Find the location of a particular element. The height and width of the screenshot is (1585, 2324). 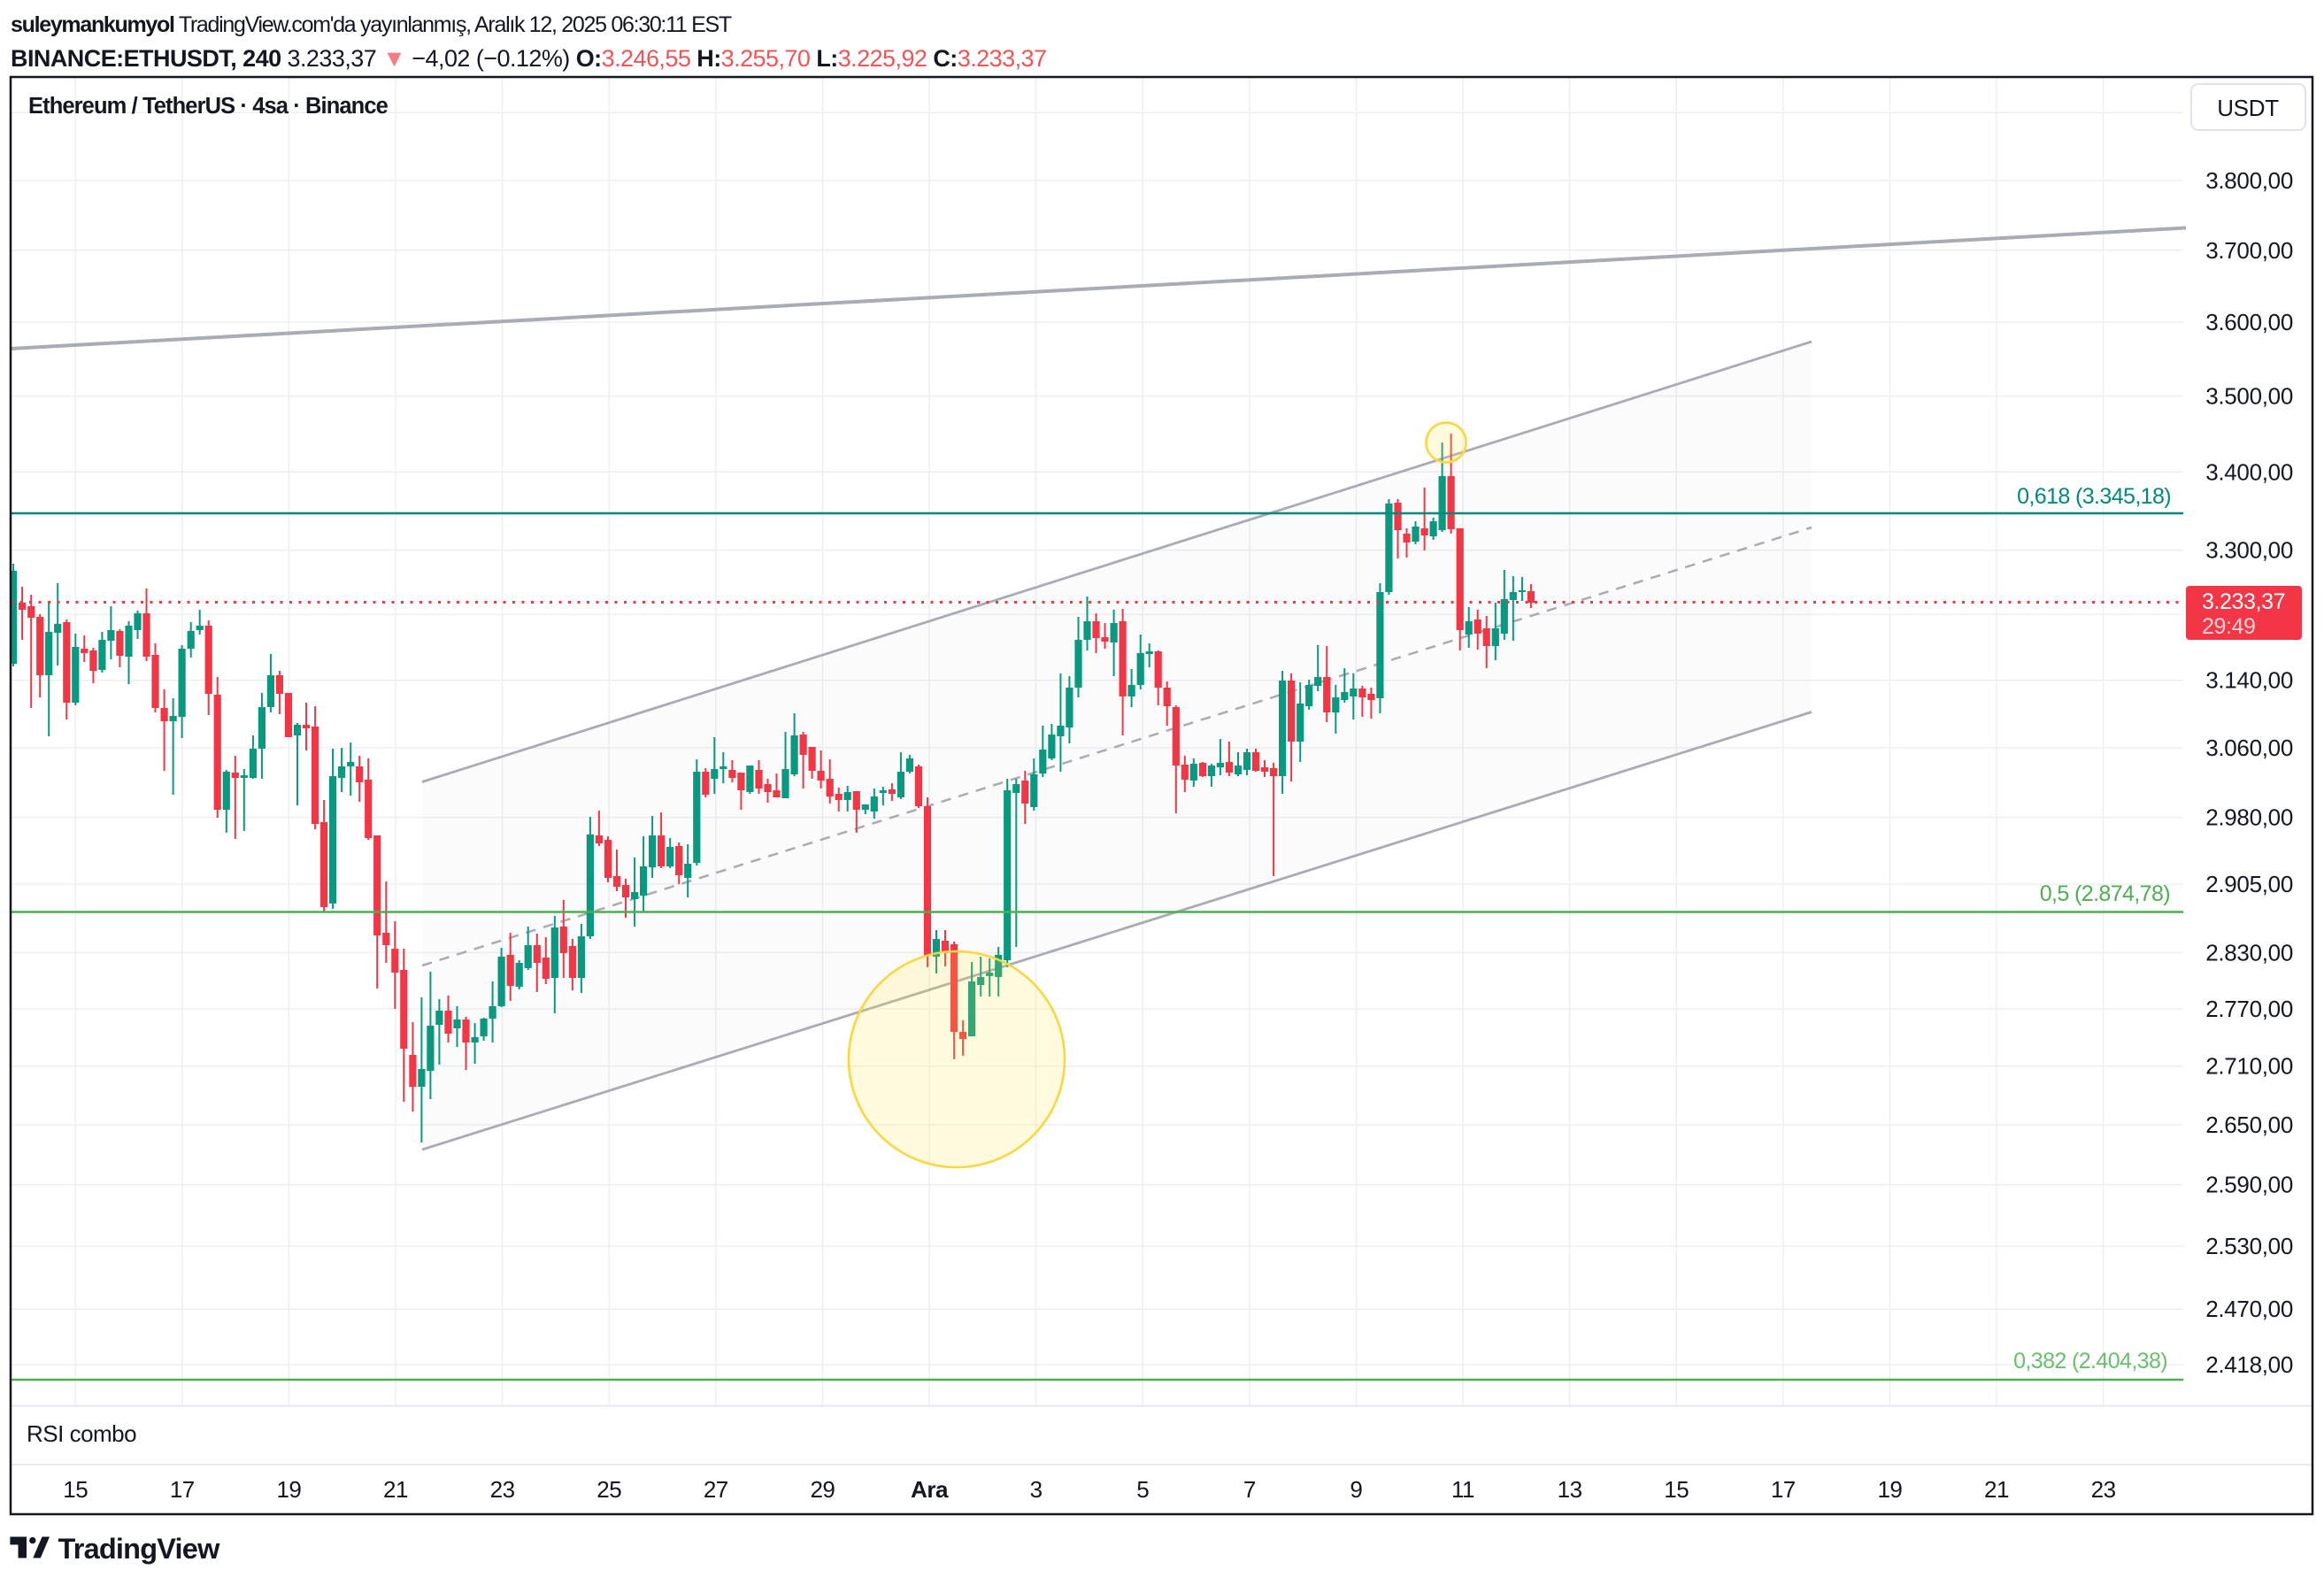

svg-text: 27 is located at coordinates (716, 1489).